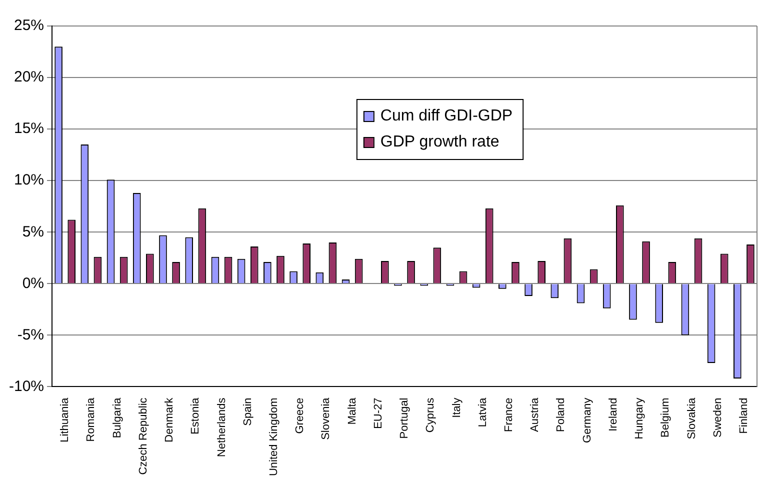  I want to click on y-tick-label: 5%, so click(33, 231).